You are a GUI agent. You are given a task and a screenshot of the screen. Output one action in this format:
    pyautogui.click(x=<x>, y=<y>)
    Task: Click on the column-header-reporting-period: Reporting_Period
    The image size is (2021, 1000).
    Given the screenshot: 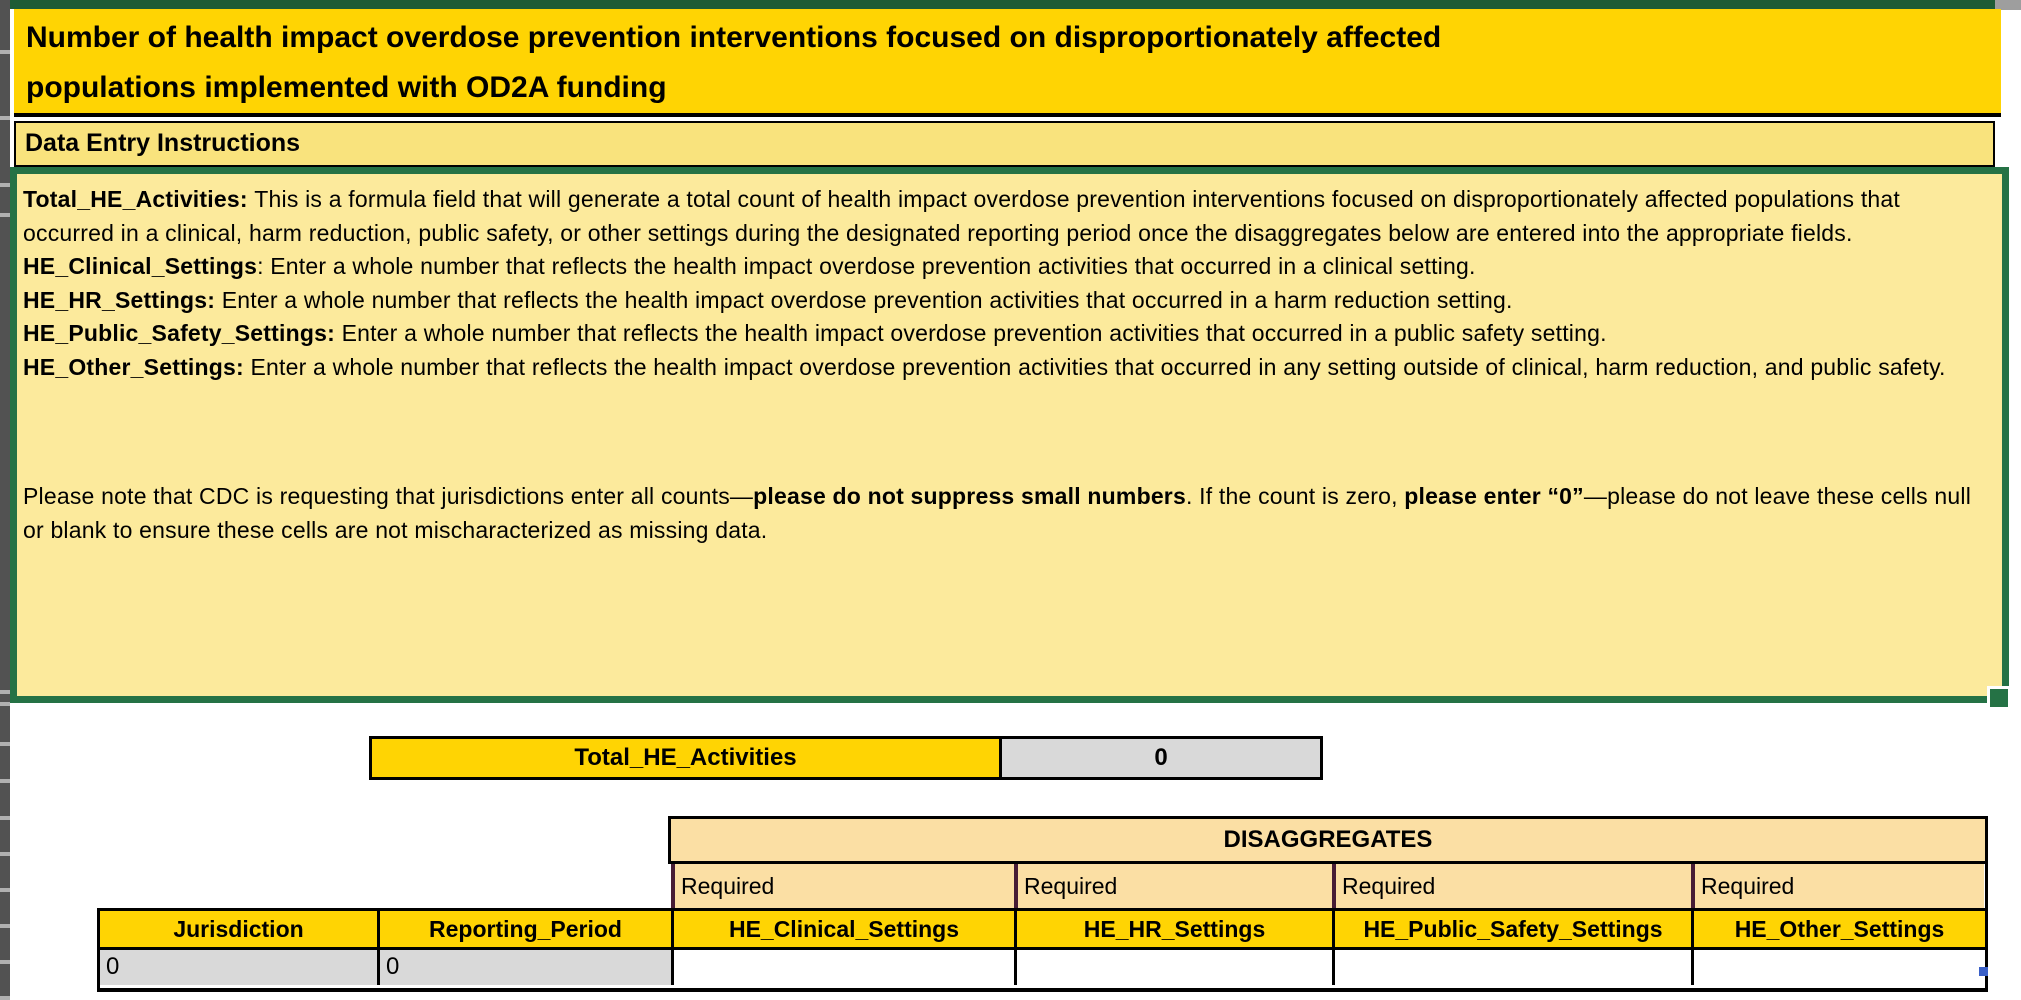 What is the action you would take?
    pyautogui.click(x=527, y=929)
    